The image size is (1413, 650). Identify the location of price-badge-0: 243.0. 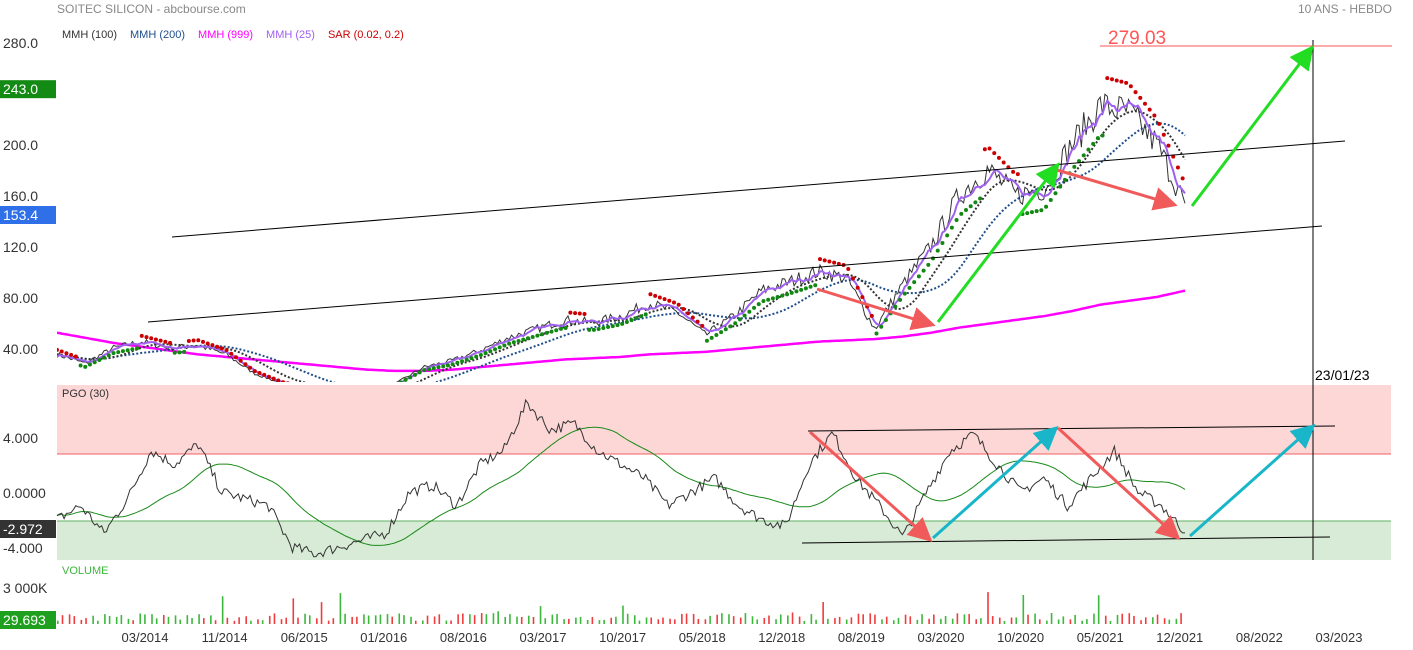
(20, 89).